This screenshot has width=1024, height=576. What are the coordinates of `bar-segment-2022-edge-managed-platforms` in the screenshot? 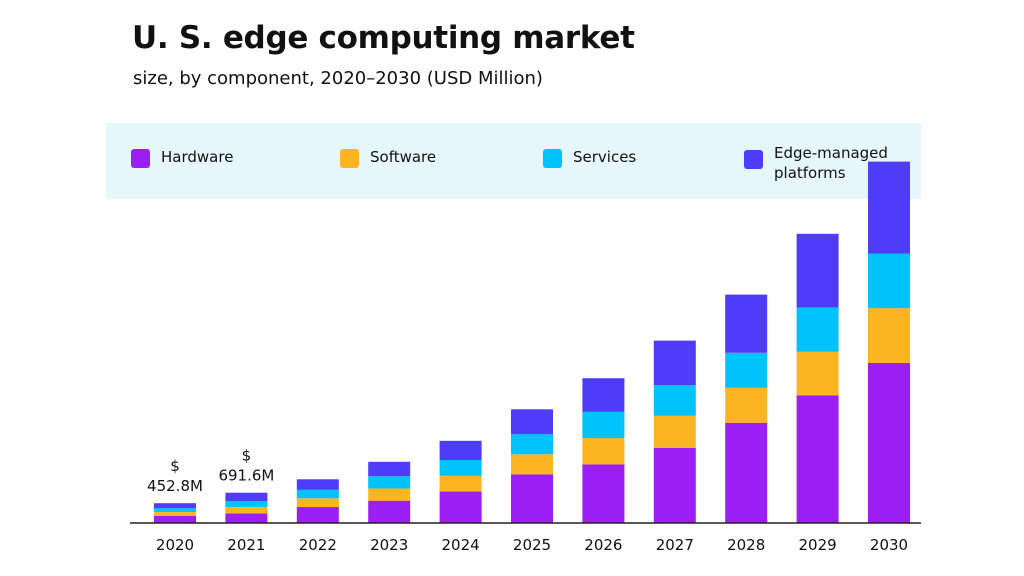 It's located at (317, 484).